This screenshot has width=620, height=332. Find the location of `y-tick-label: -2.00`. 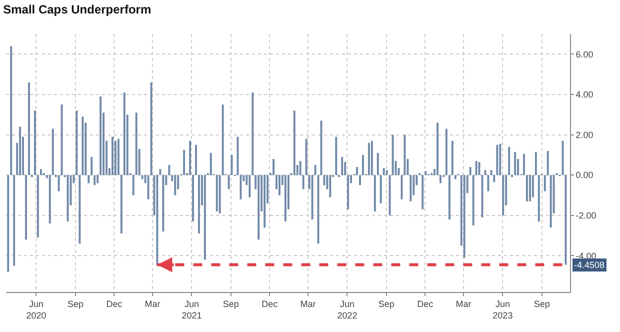

y-tick-label: -2.00 is located at coordinates (586, 215).